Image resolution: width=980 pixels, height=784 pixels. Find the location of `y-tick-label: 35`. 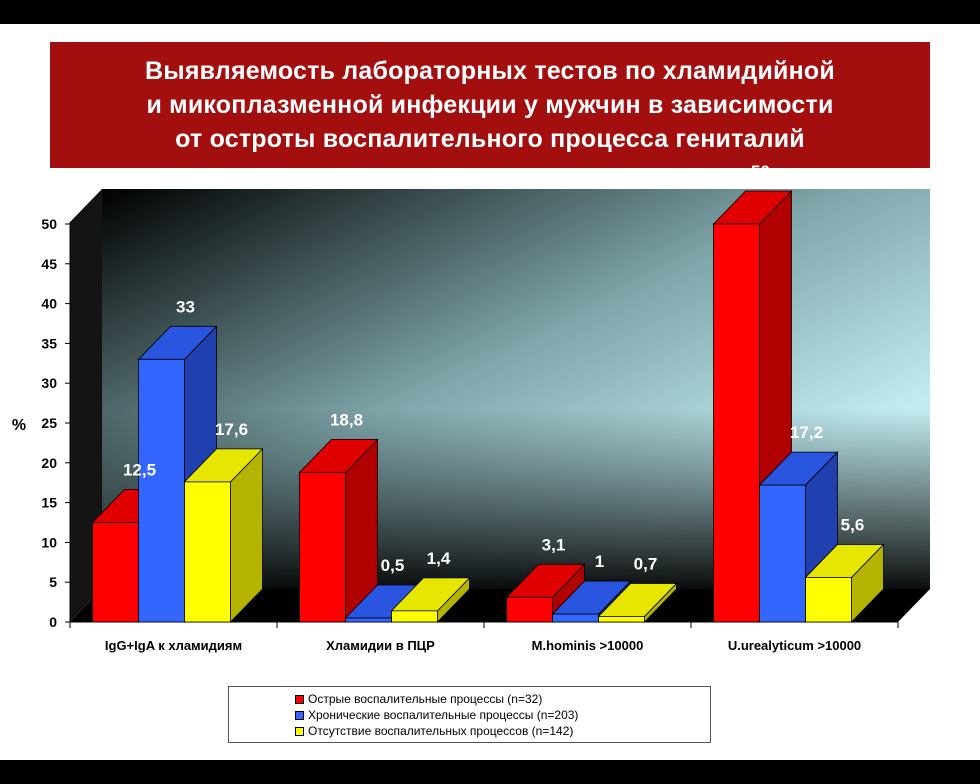

y-tick-label: 35 is located at coordinates (49, 343).